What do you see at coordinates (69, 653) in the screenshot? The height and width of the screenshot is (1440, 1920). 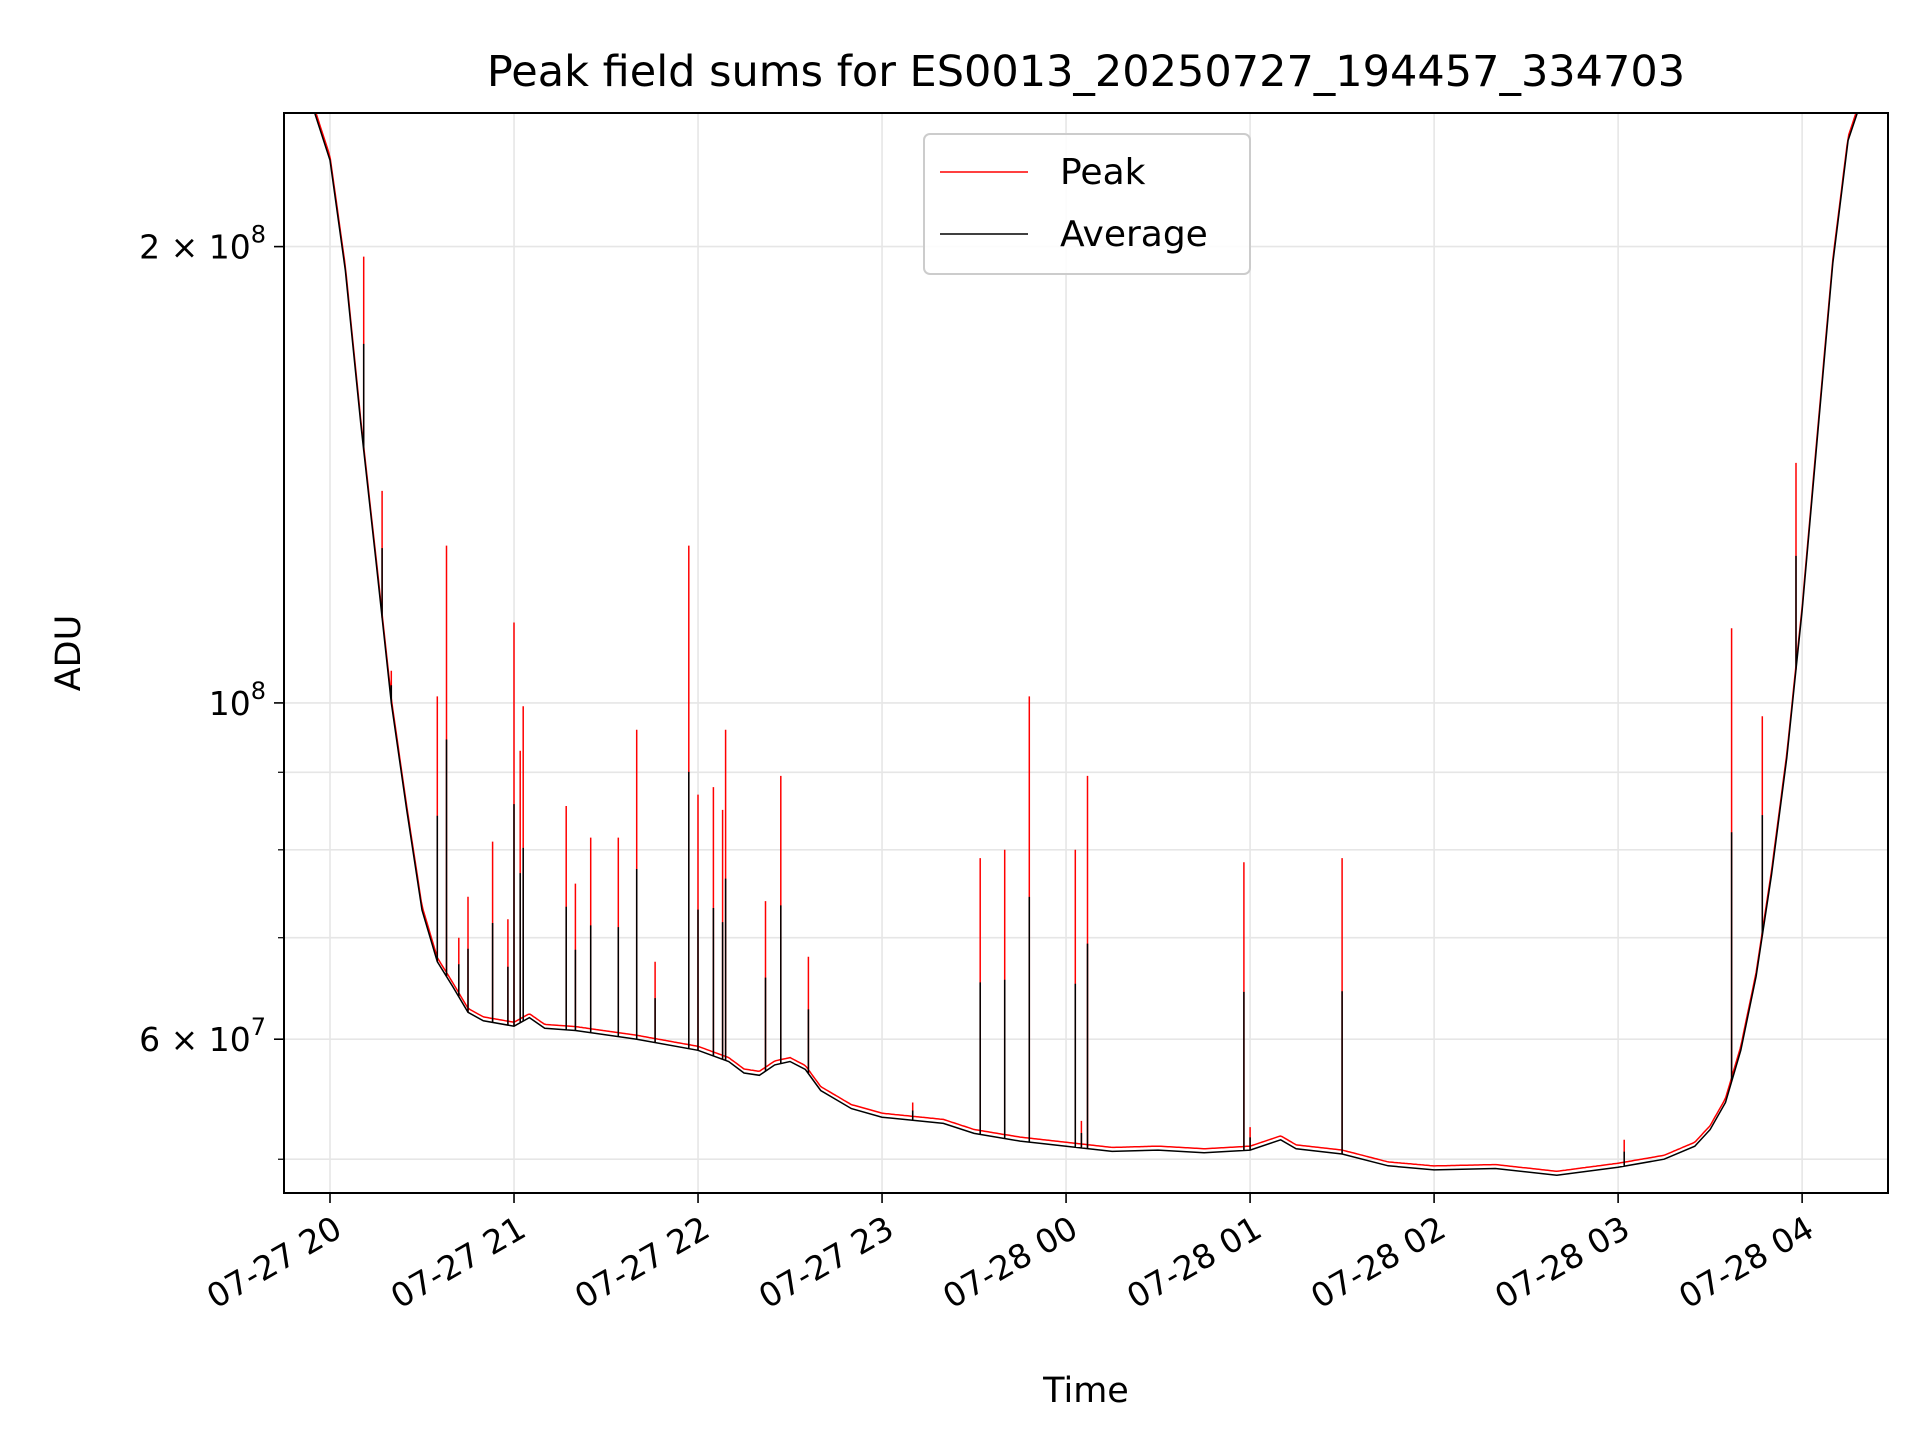 I see `y-axis-label: ADU` at bounding box center [69, 653].